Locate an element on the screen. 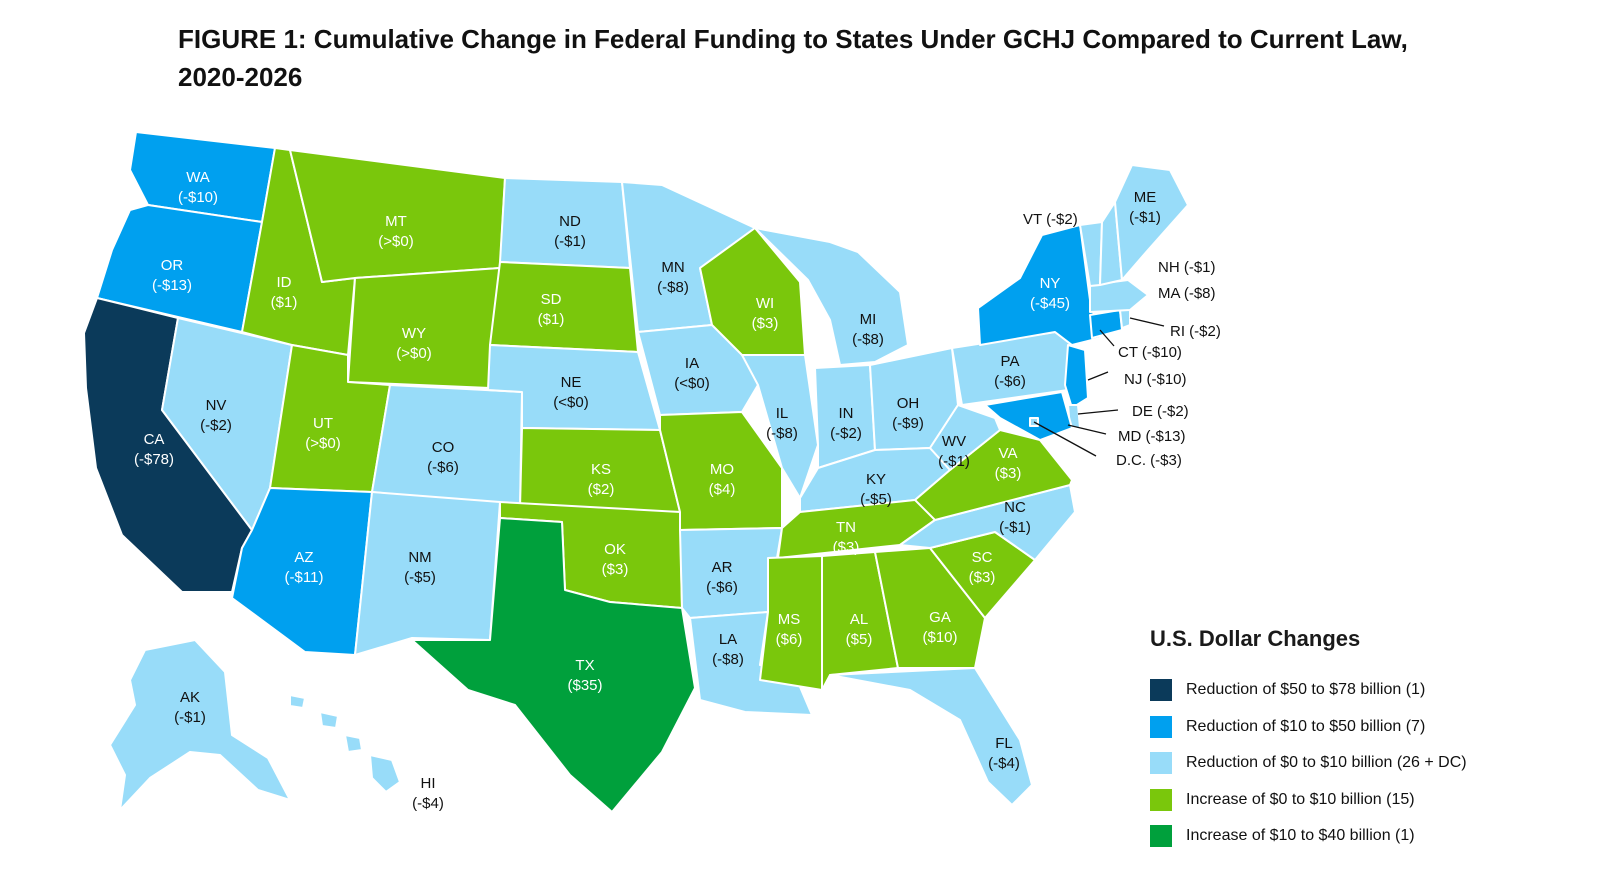 This screenshot has width=1610, height=882. state-AK is located at coordinates (200, 725).